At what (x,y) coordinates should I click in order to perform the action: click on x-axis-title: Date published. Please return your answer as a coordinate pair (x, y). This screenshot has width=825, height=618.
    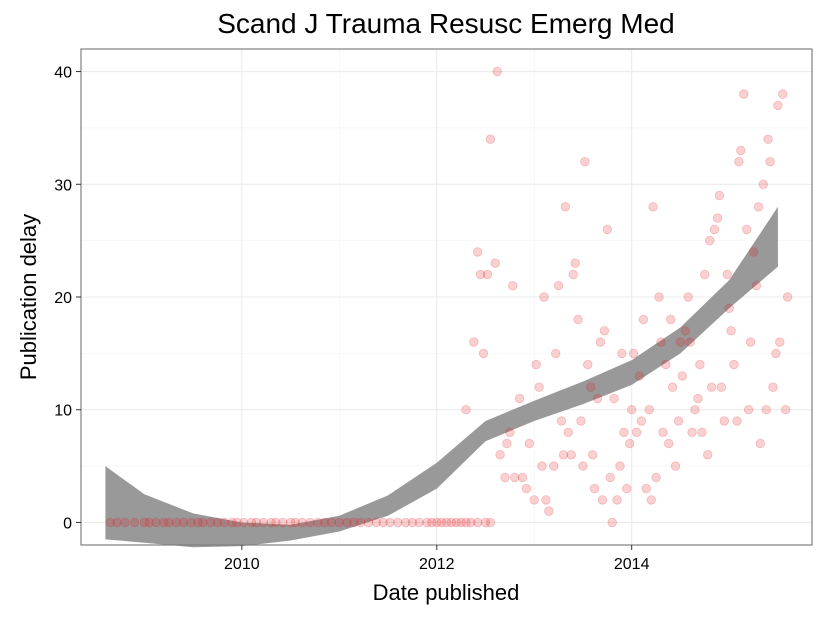
    Looking at the image, I should click on (446, 592).